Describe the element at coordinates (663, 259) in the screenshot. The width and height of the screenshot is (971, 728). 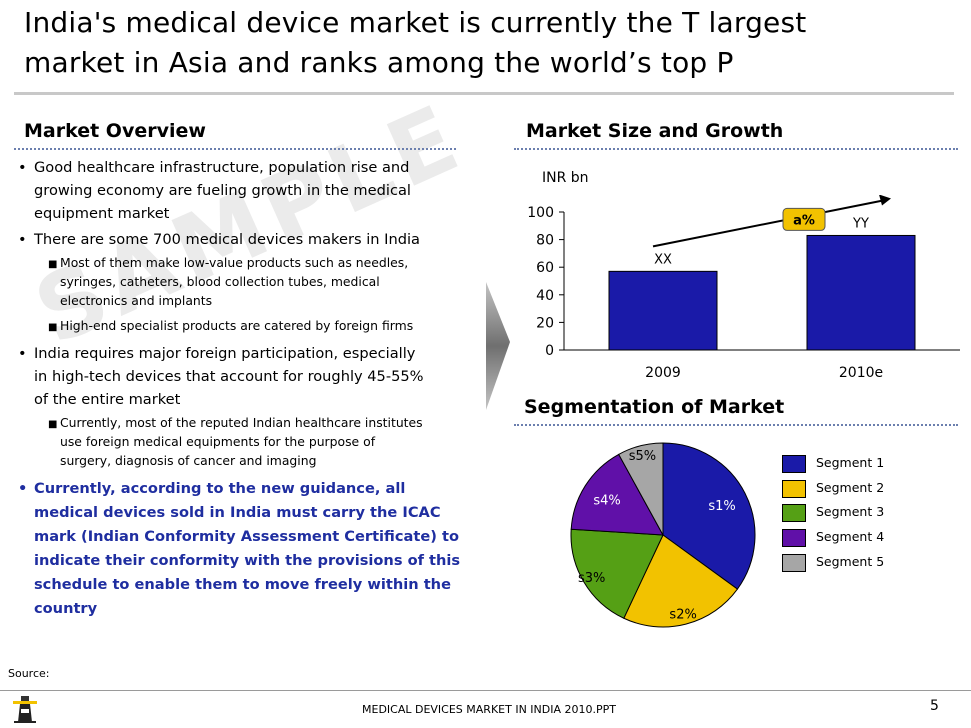
I see `bar-data-label: XX` at that location.